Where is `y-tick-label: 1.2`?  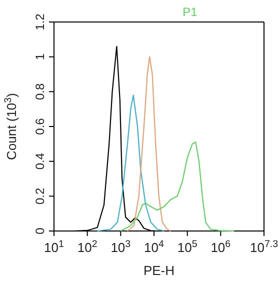 y-tick-label: 1.2 is located at coordinates (40, 21).